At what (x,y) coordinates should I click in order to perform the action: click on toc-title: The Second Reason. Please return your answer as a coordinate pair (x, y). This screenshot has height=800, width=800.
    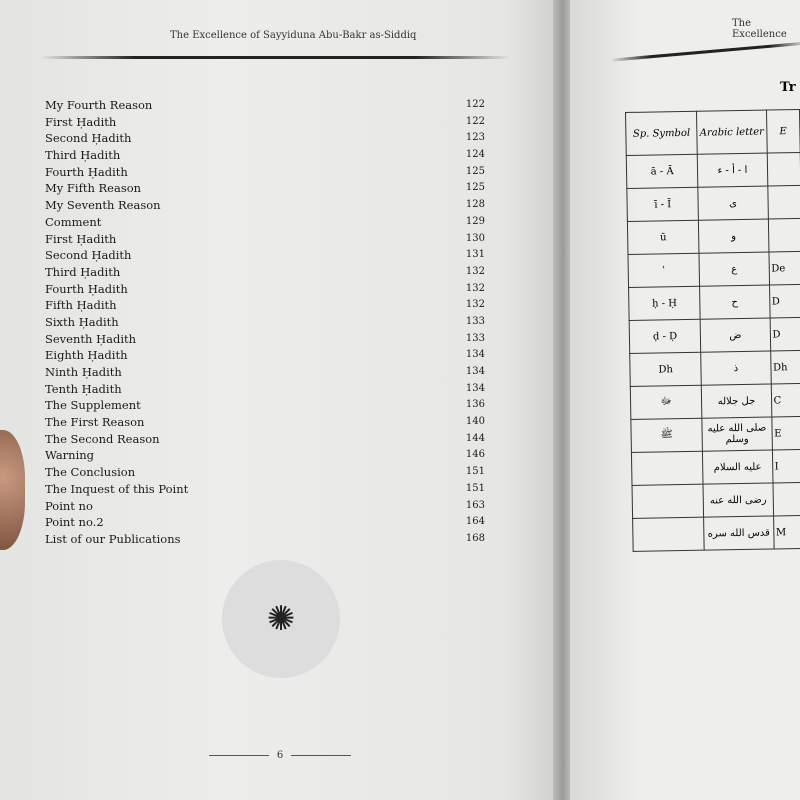
    Looking at the image, I should click on (102, 438).